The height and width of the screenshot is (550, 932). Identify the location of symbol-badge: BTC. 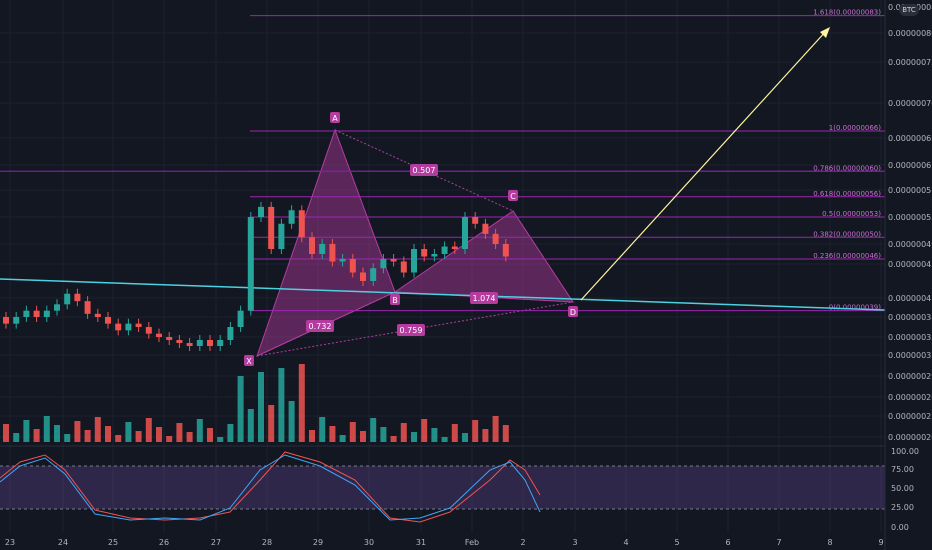
(909, 10).